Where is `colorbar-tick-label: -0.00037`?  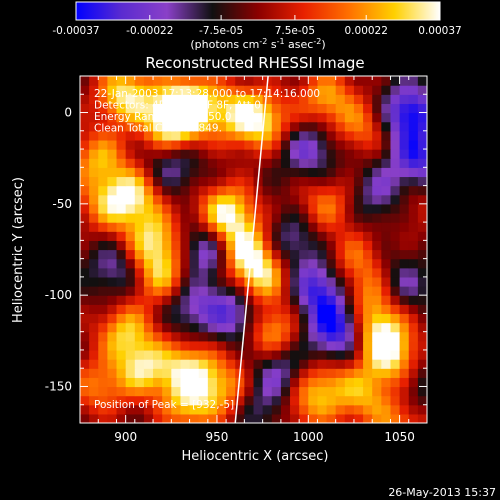
colorbar-tick-label: -0.00037 is located at coordinates (75, 31).